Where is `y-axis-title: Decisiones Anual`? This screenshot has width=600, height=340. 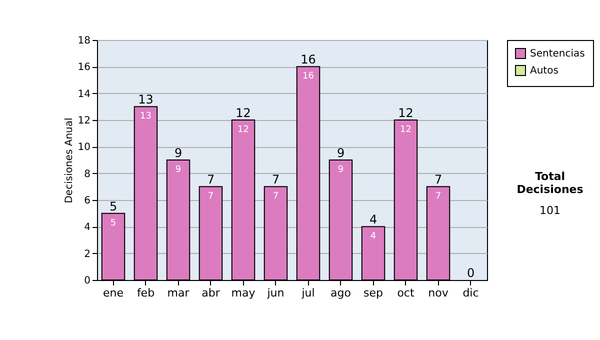
y-axis-title: Decisiones Anual is located at coordinates (69, 161).